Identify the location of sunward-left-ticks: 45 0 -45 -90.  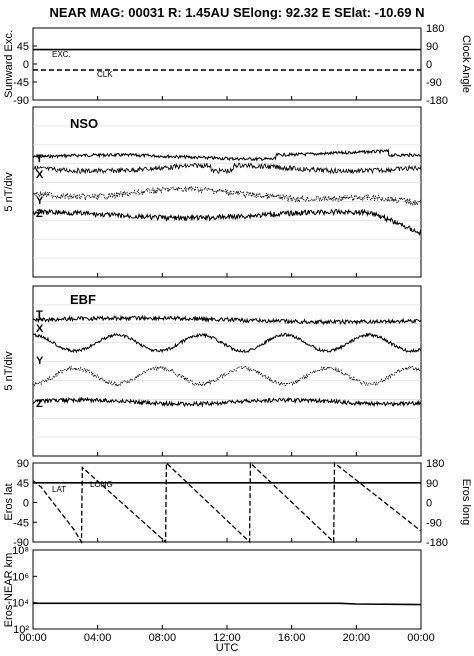
(25, 74).